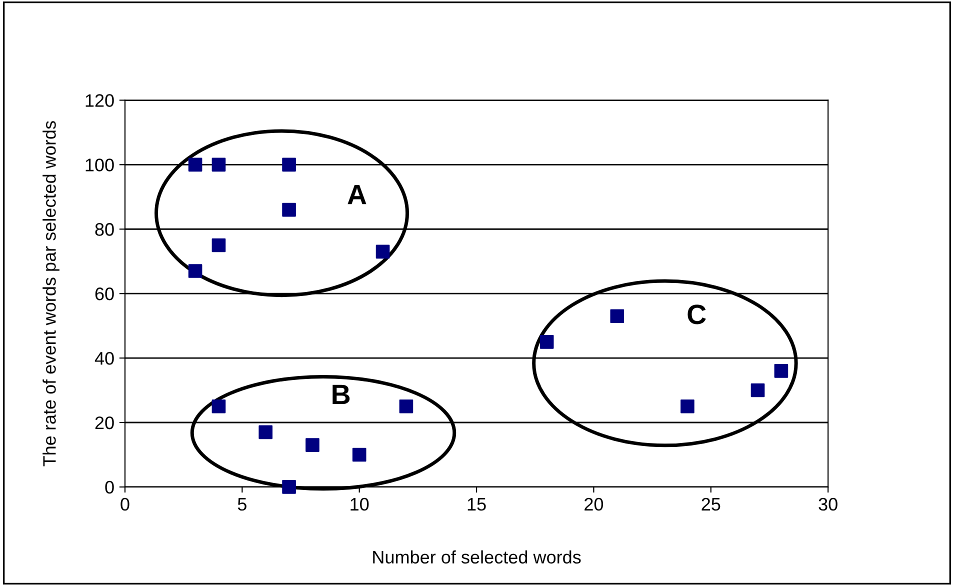  Describe the element at coordinates (100, 100) in the screenshot. I see `y-tick-label: 120` at that location.